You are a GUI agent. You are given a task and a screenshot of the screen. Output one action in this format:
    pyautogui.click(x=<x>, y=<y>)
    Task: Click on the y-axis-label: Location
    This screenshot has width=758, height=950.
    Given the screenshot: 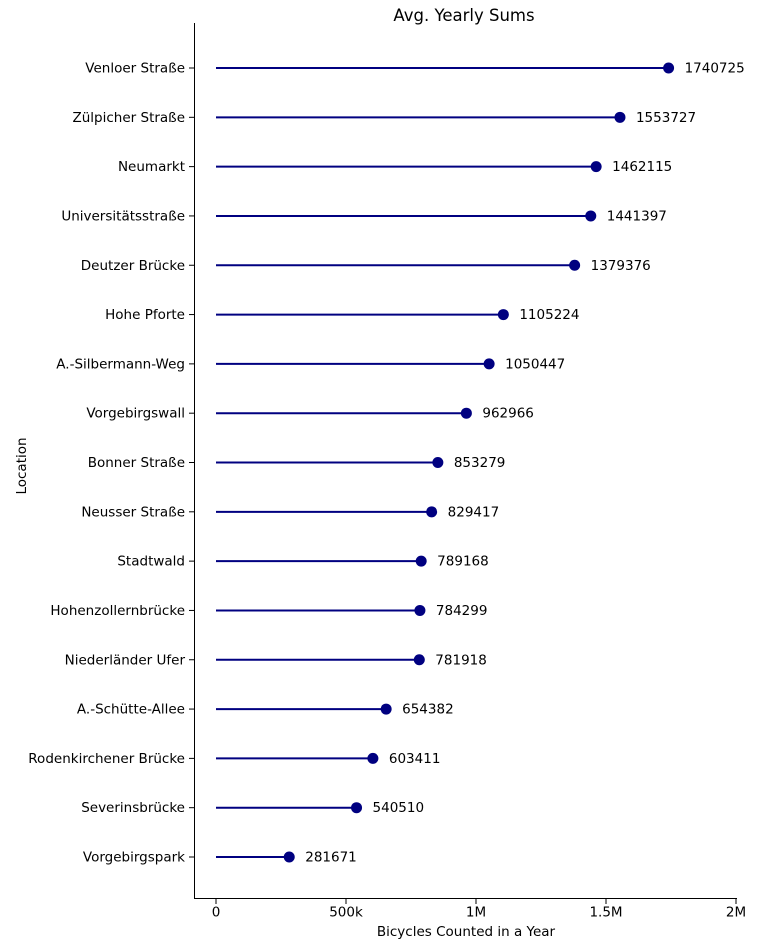 What is the action you would take?
    pyautogui.click(x=22, y=465)
    